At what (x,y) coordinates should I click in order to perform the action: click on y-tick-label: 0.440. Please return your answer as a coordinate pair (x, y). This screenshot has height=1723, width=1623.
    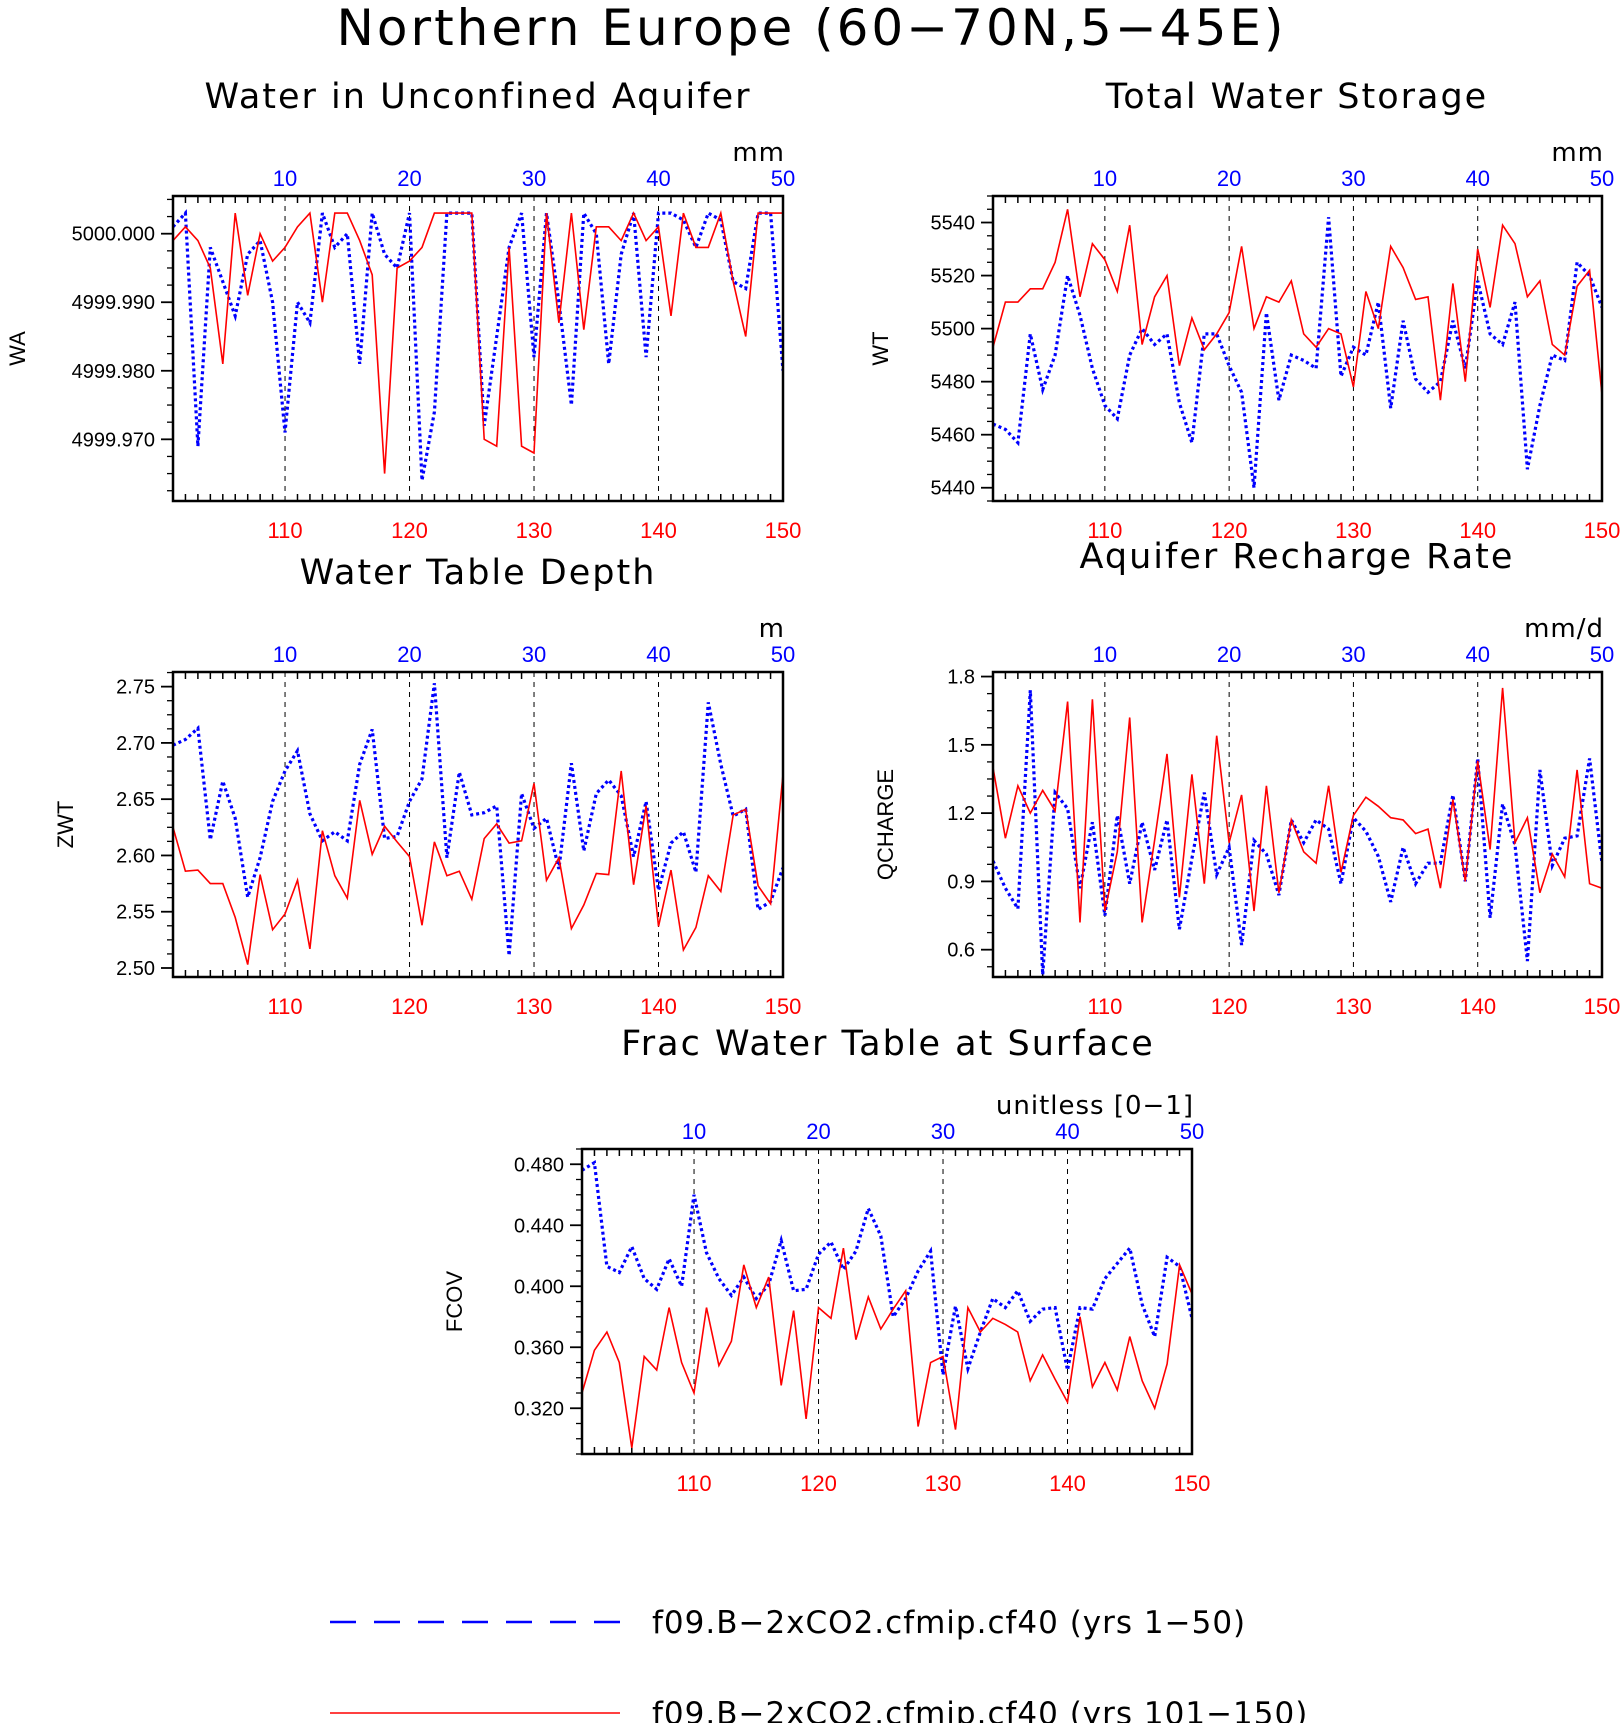
    Looking at the image, I should click on (539, 1226).